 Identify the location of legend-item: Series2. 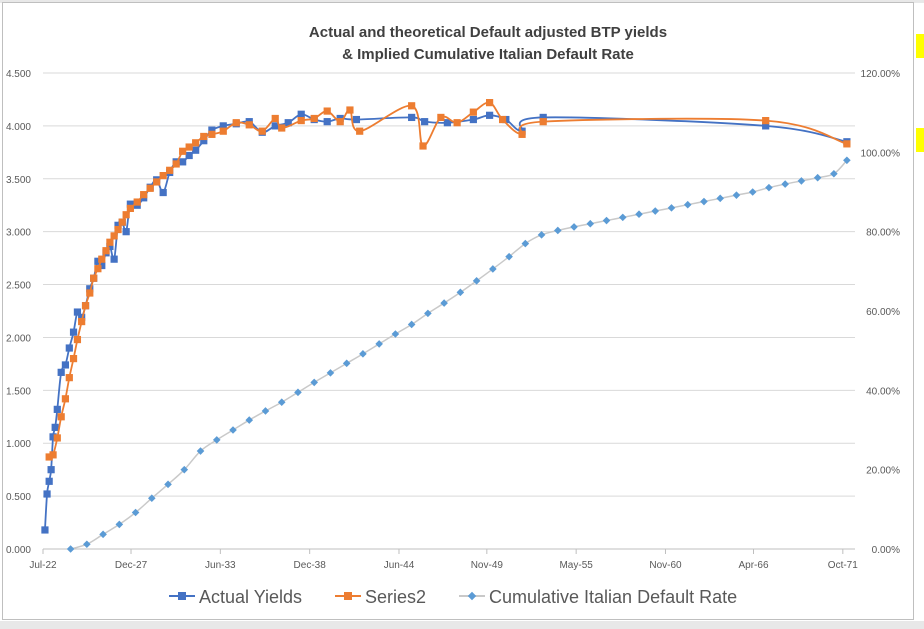
(380, 597).